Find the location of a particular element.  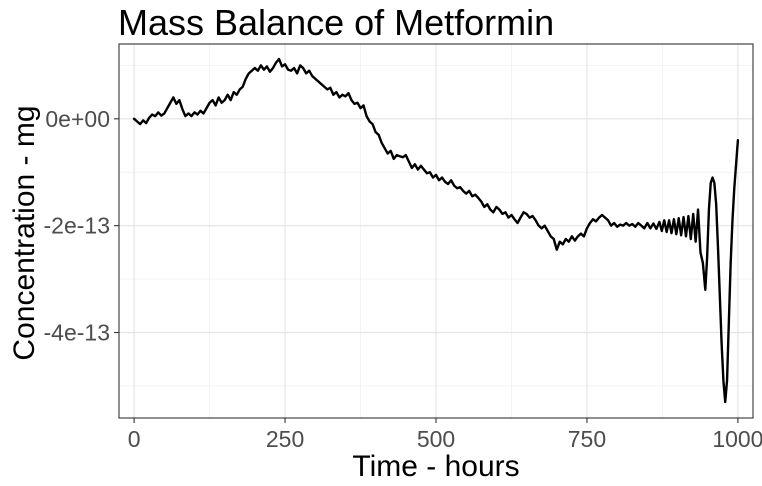

y-tick-label: -2e-13 is located at coordinates (77, 226).